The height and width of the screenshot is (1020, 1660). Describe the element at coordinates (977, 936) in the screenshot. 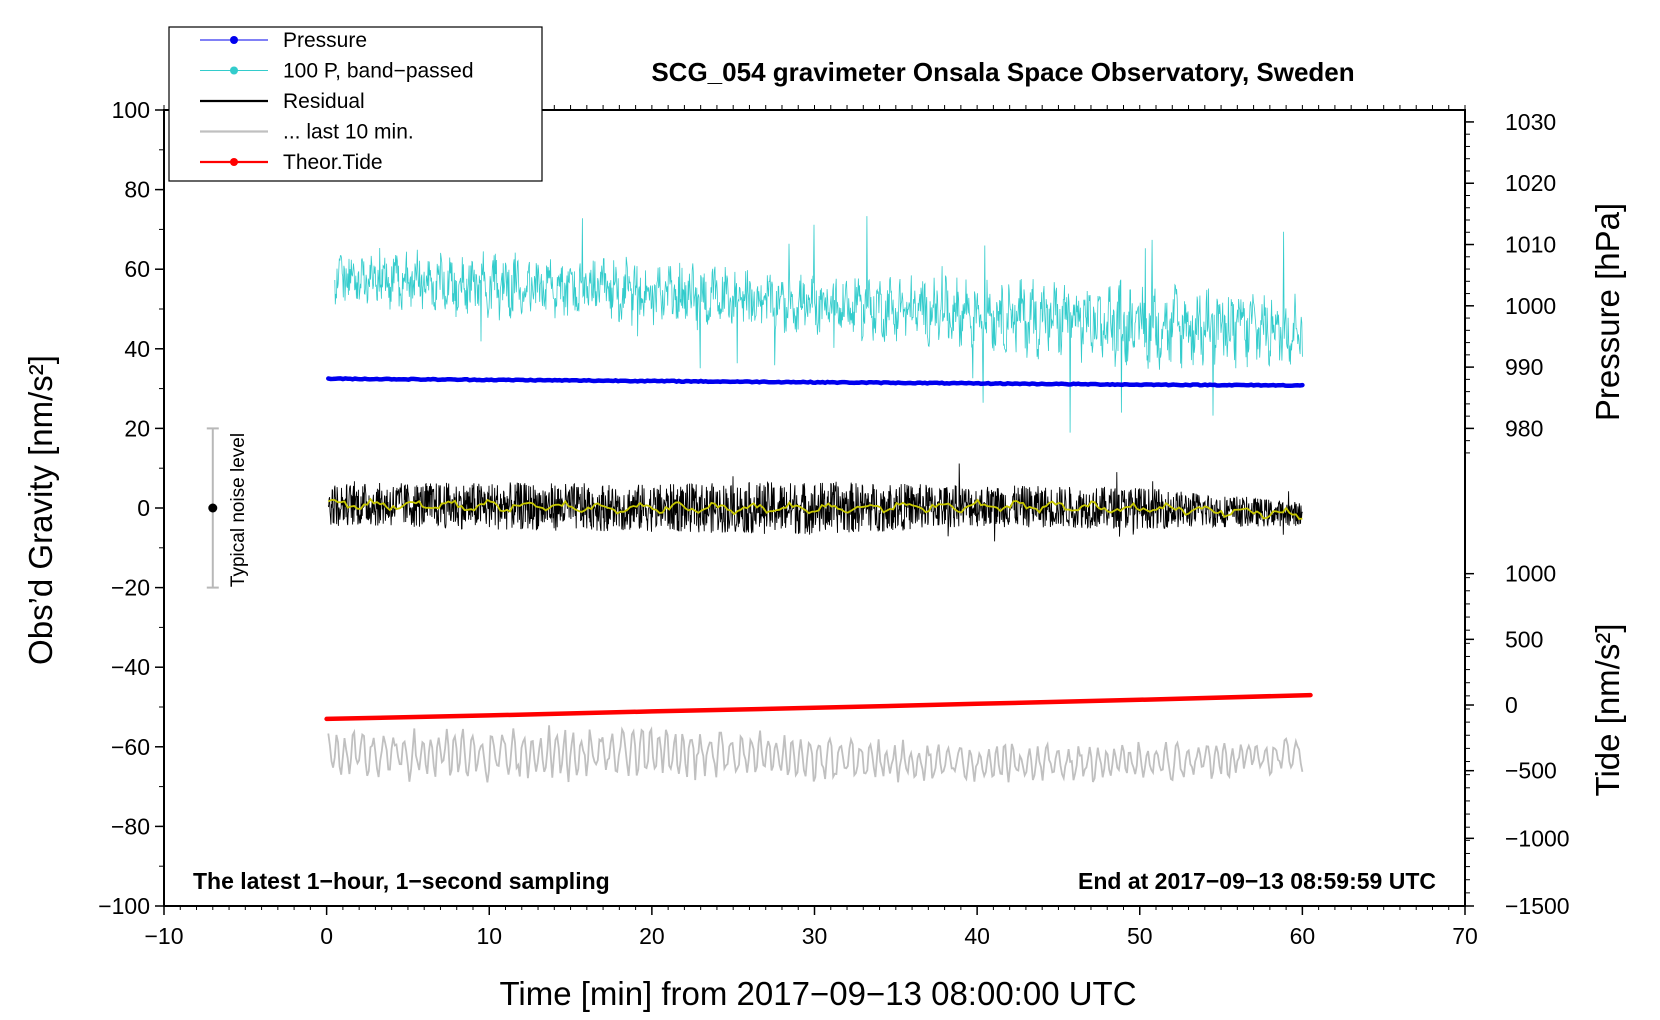

I see `x-tick-label: 40` at that location.